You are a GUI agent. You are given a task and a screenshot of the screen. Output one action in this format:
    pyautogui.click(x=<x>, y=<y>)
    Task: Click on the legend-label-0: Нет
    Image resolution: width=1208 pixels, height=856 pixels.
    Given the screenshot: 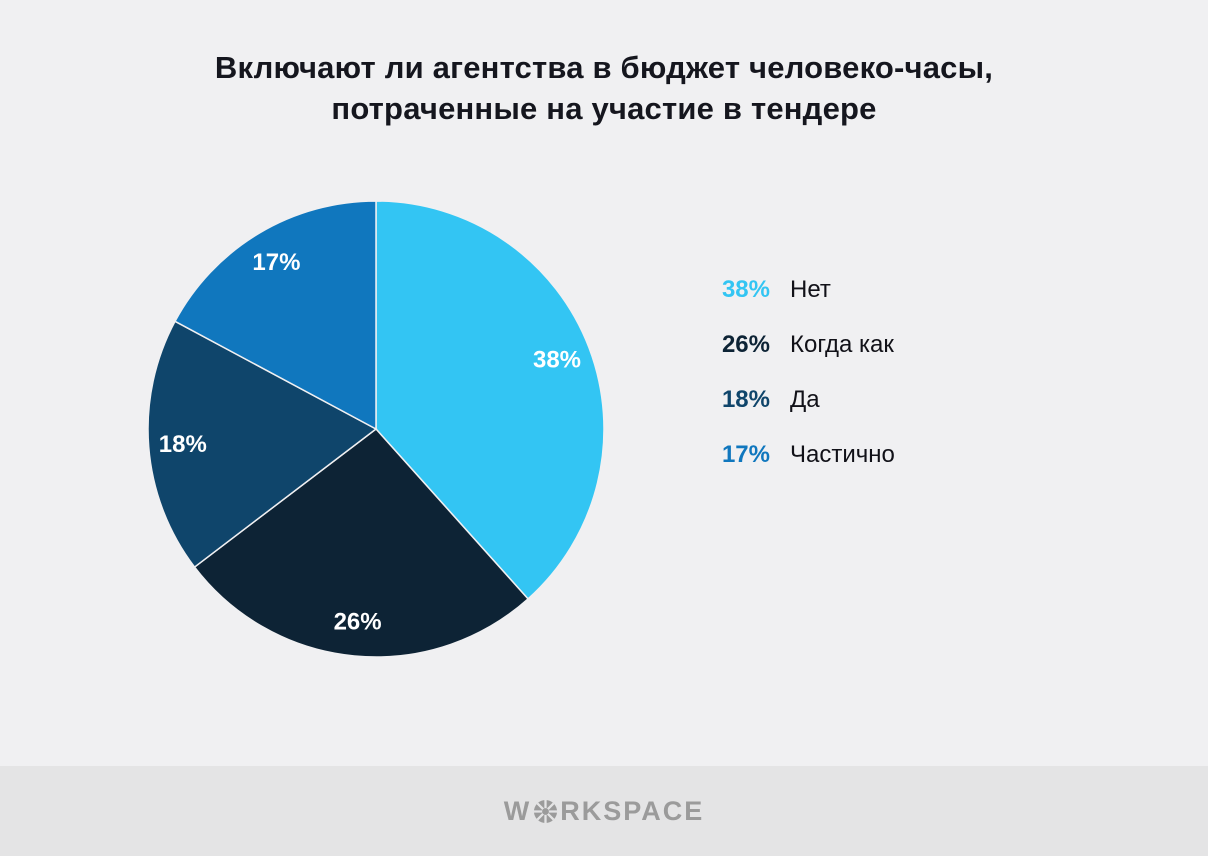 What is the action you would take?
    pyautogui.click(x=810, y=289)
    